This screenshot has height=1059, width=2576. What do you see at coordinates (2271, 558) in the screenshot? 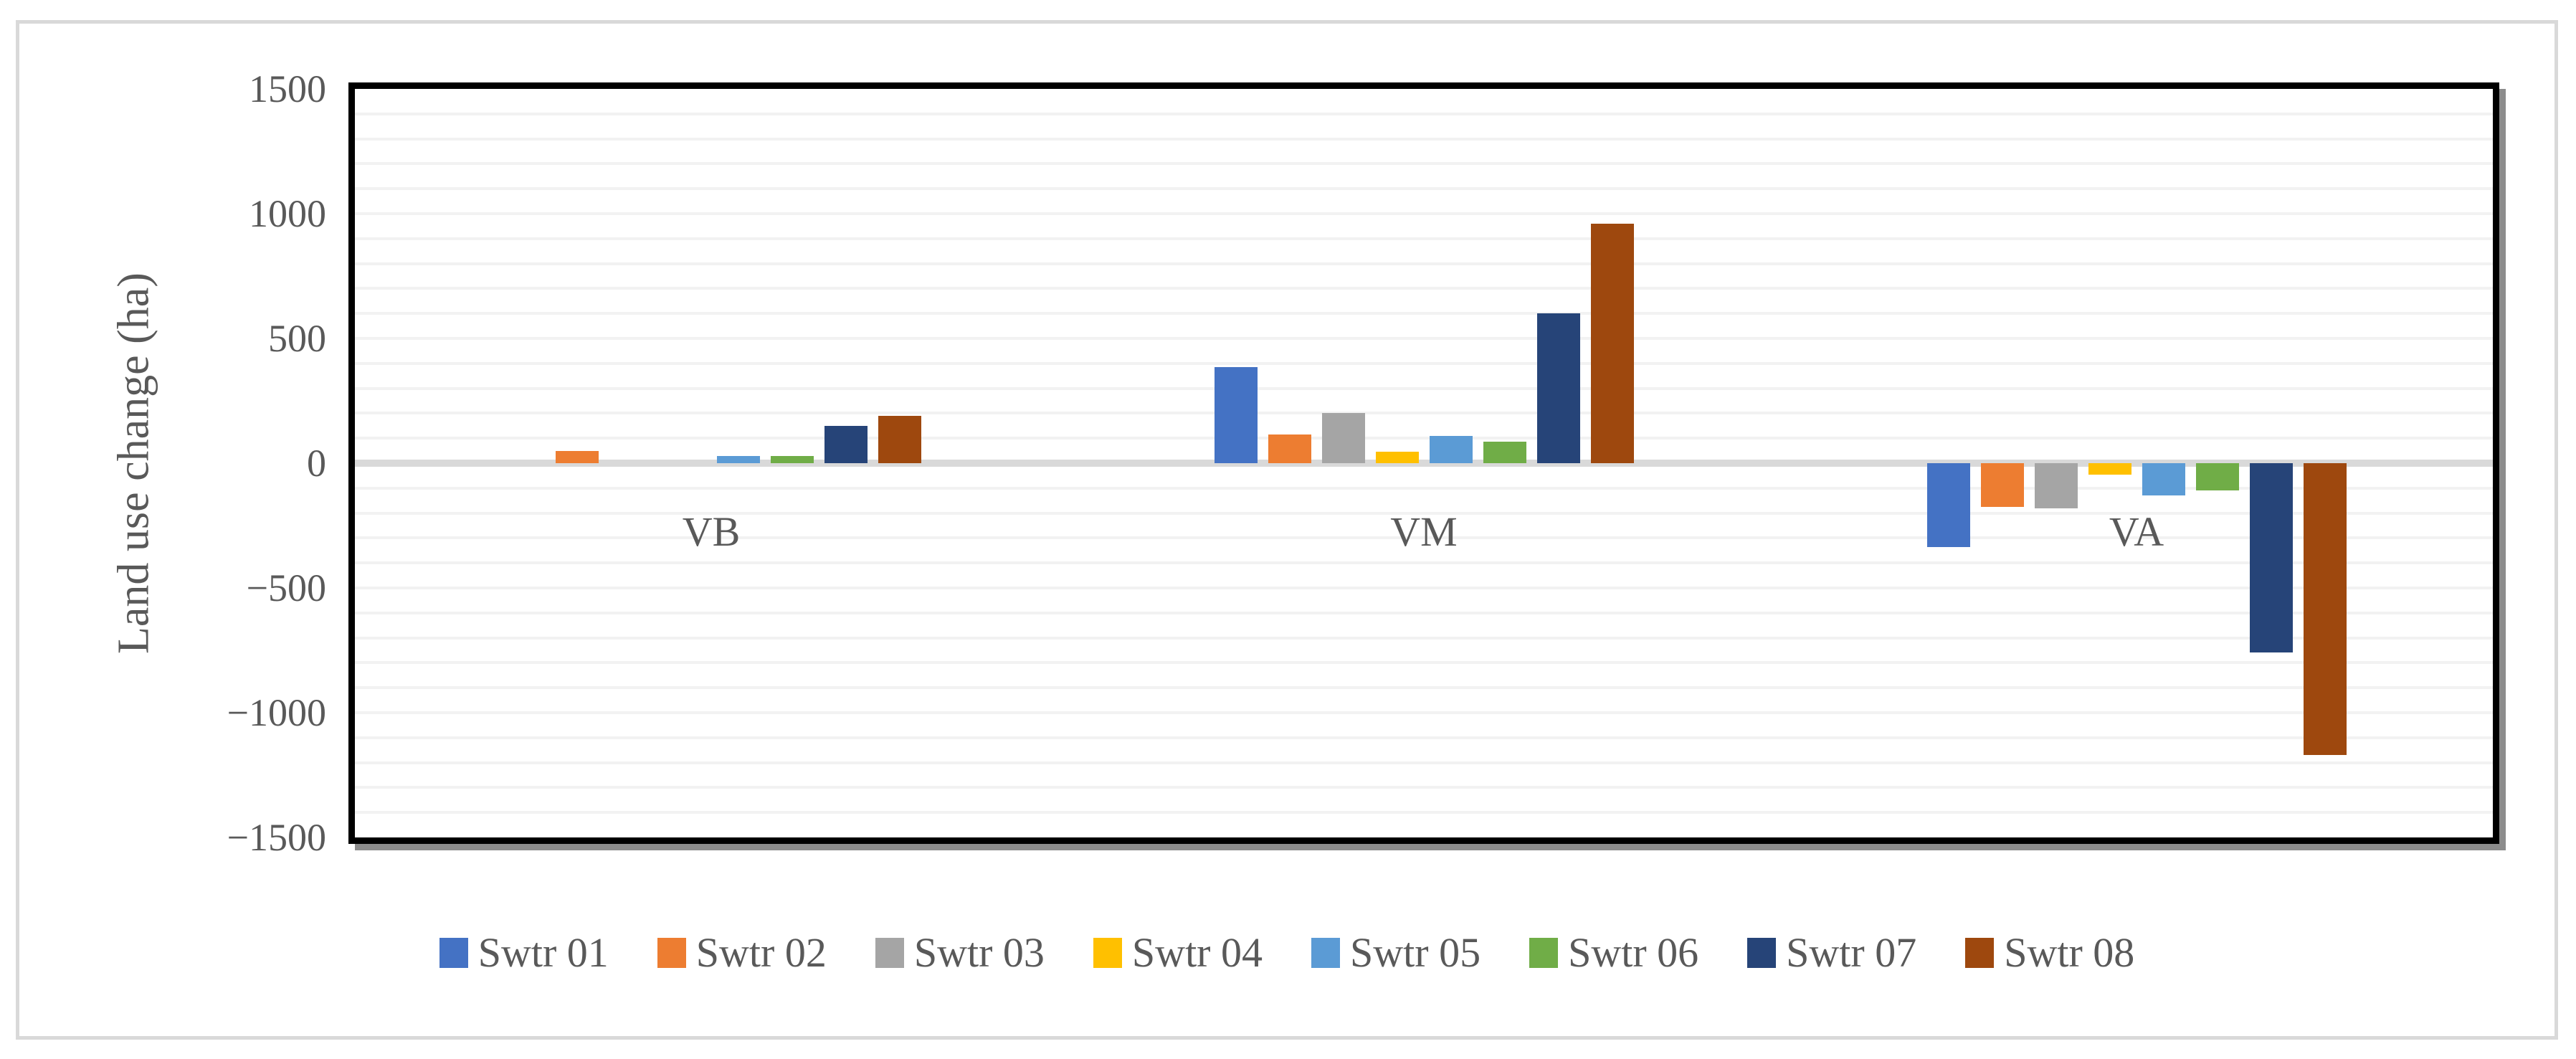
I see `bar-swtr-07-va` at bounding box center [2271, 558].